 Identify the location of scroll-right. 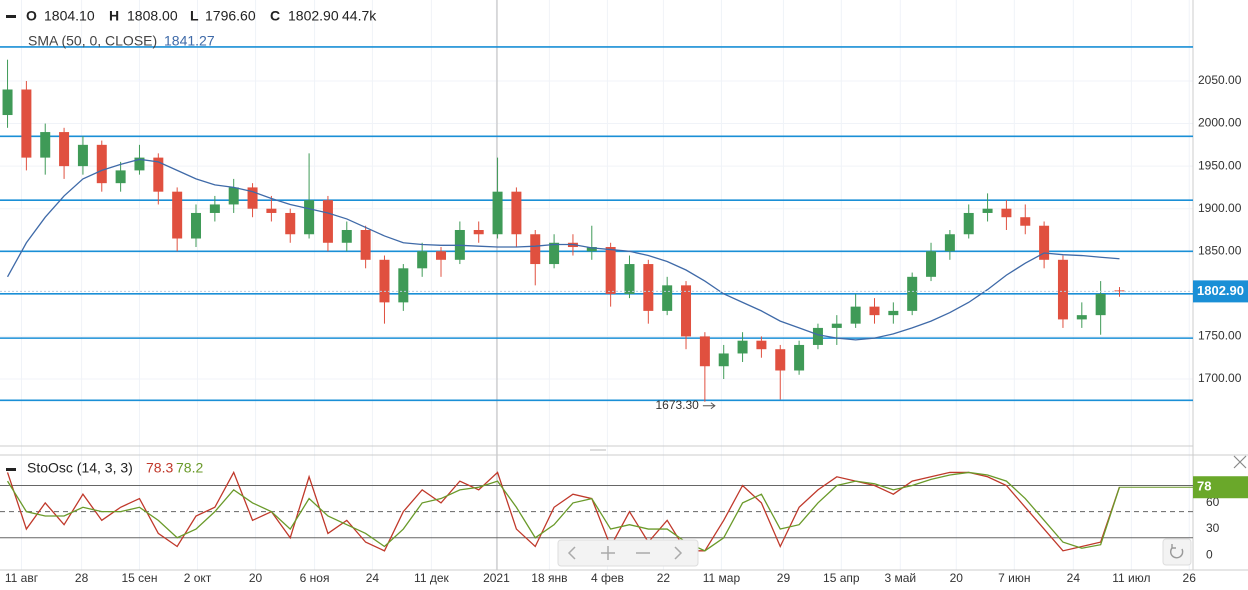
(678, 553).